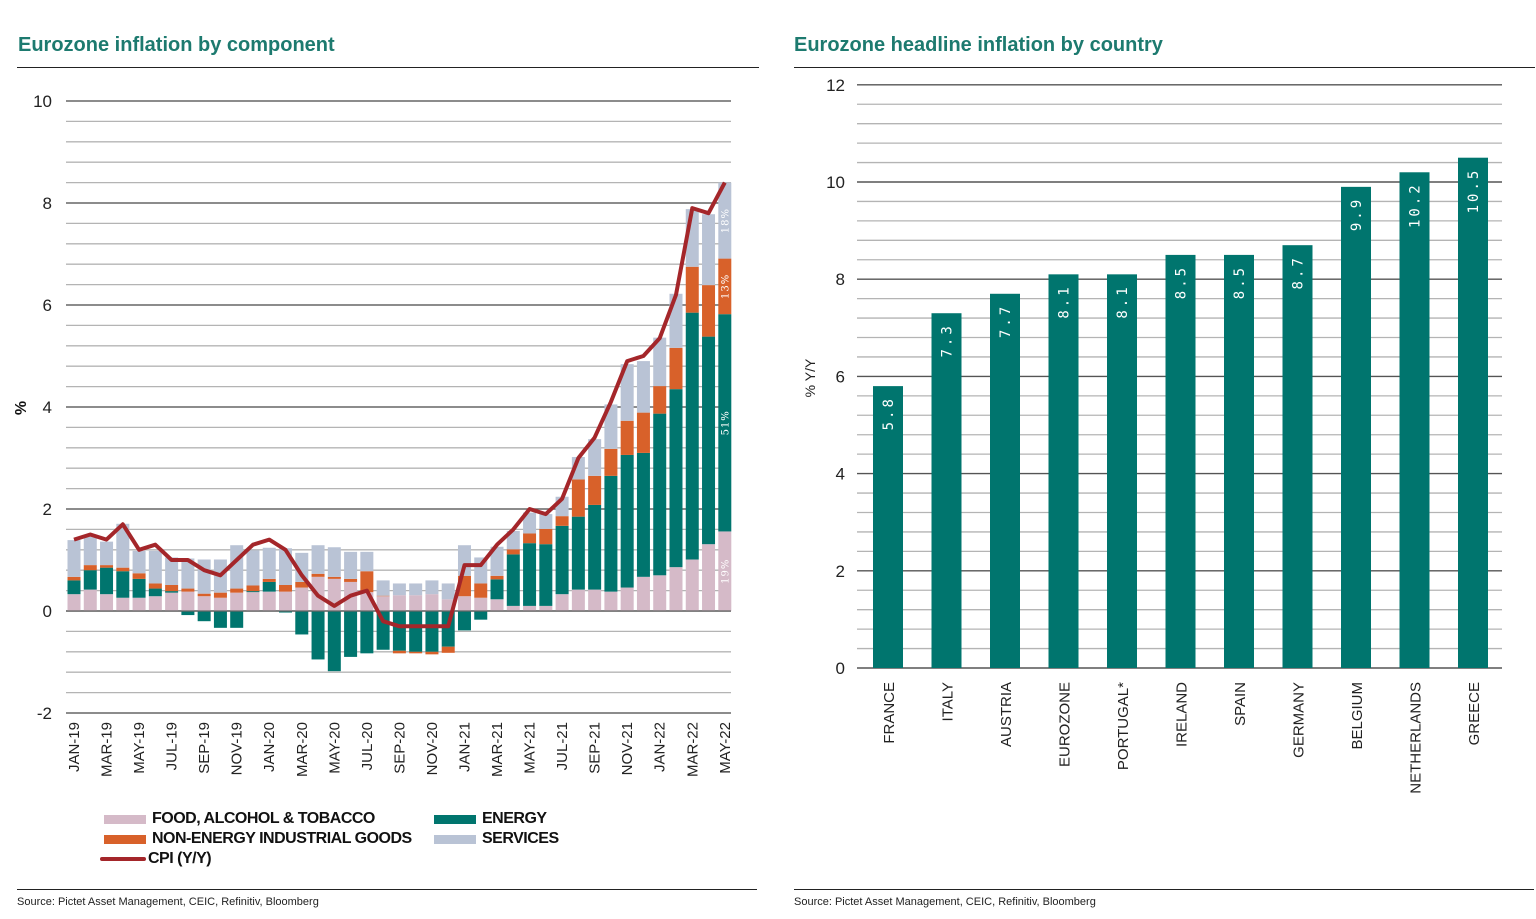  What do you see at coordinates (47, 203) in the screenshot?
I see `y-tick-label: 8` at bounding box center [47, 203].